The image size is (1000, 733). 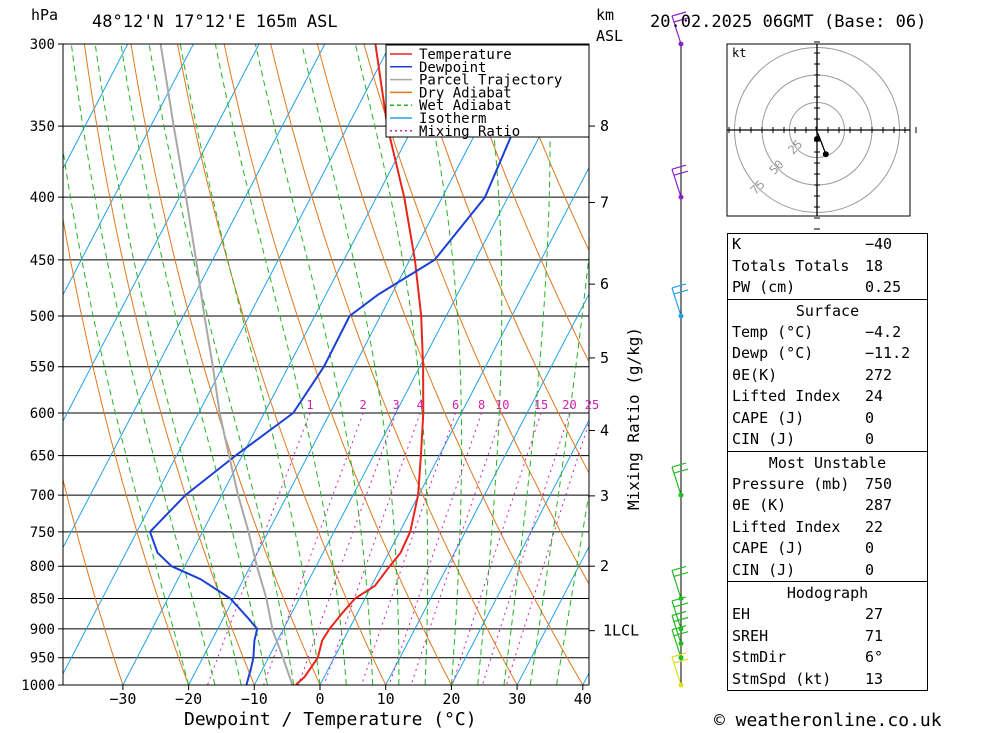 What do you see at coordinates (883, 331) in the screenshot?
I see `index-value: −4.2` at bounding box center [883, 331].